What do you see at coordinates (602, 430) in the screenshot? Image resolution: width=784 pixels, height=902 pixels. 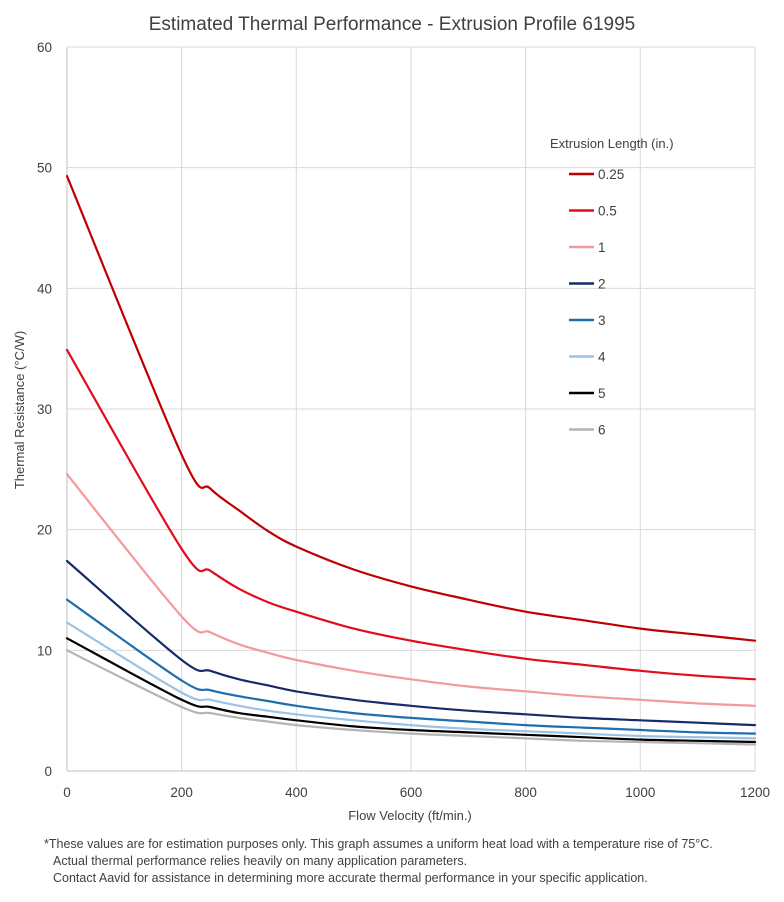 I see `legend-label: 6` at bounding box center [602, 430].